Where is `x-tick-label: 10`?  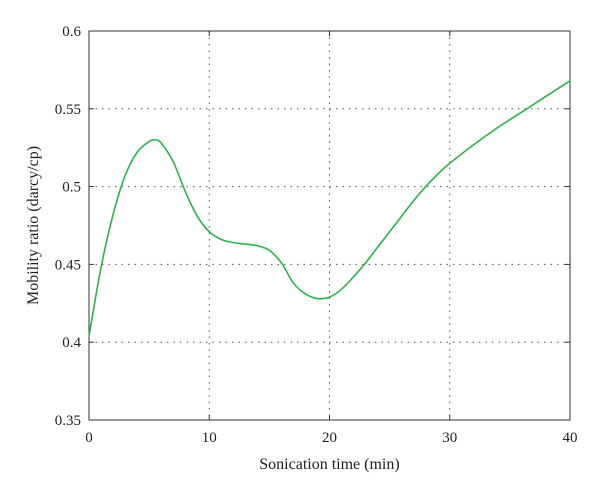 x-tick-label: 10 is located at coordinates (209, 438).